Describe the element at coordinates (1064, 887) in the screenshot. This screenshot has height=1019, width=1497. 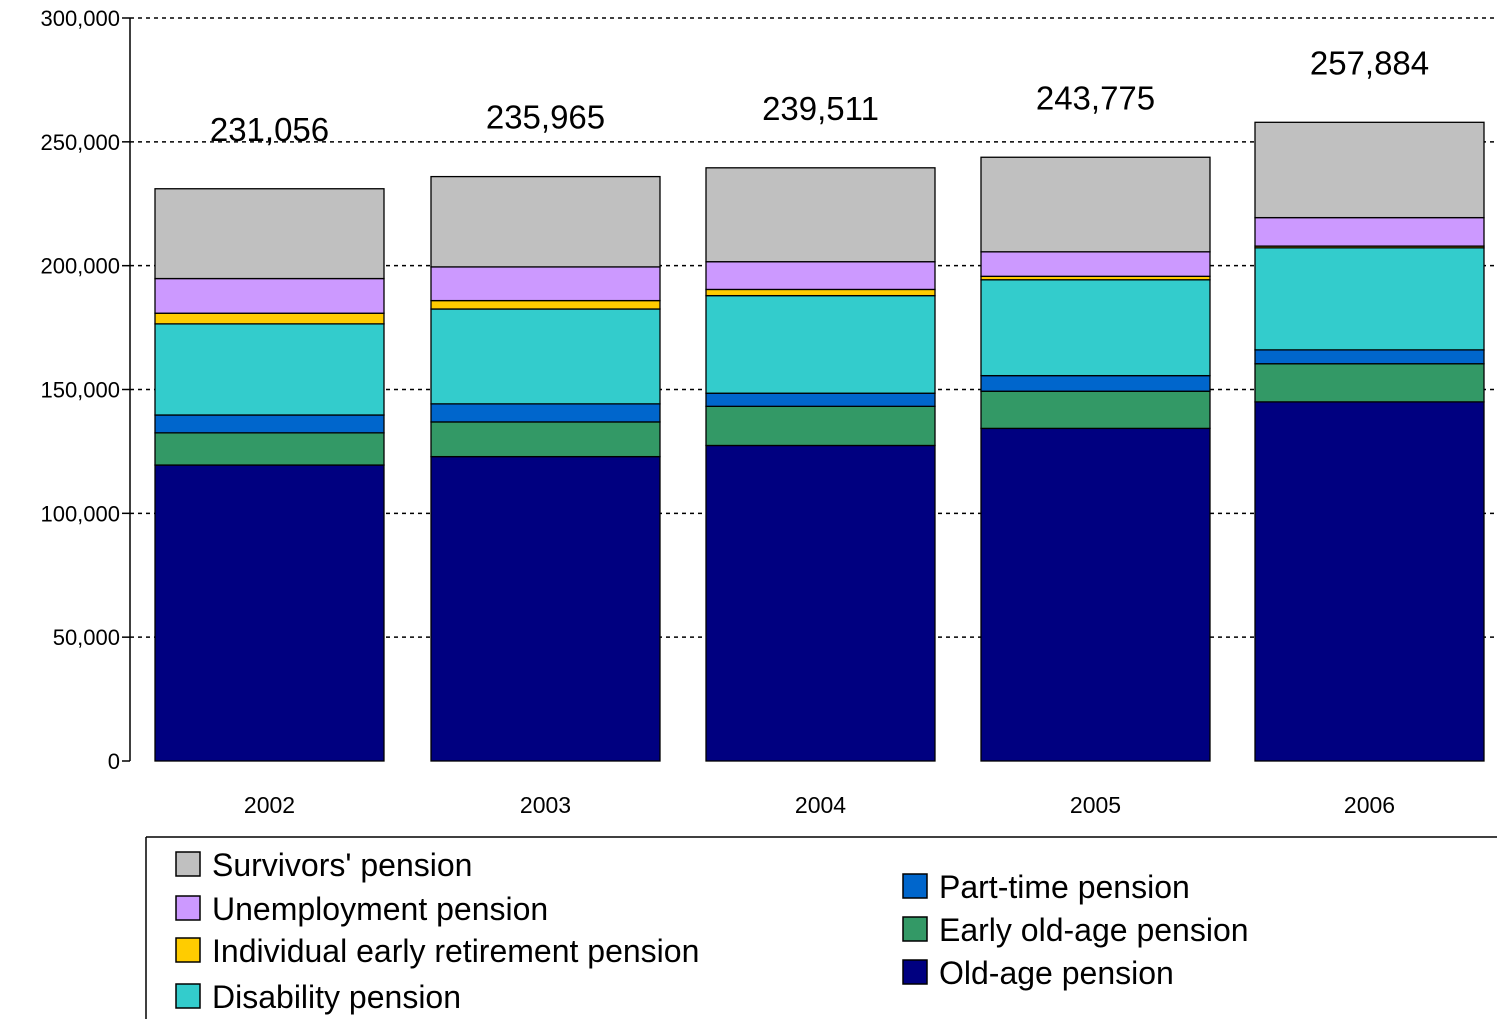
I see `legend-label: Part-time pension` at that location.